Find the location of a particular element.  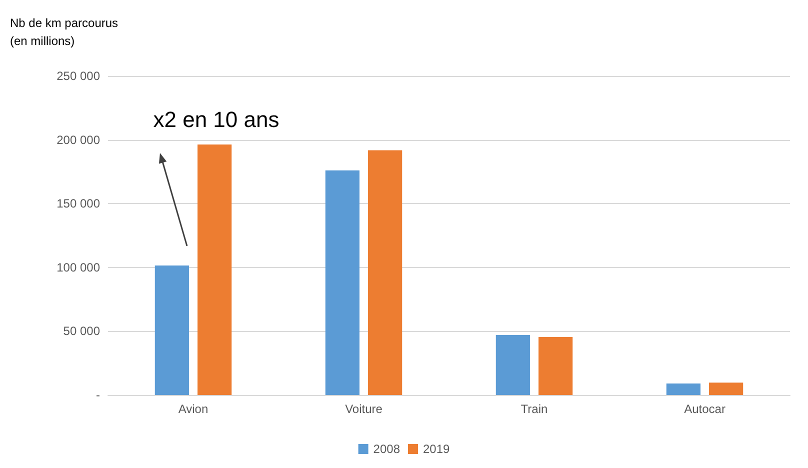

y-tick-label: - is located at coordinates (98, 395).